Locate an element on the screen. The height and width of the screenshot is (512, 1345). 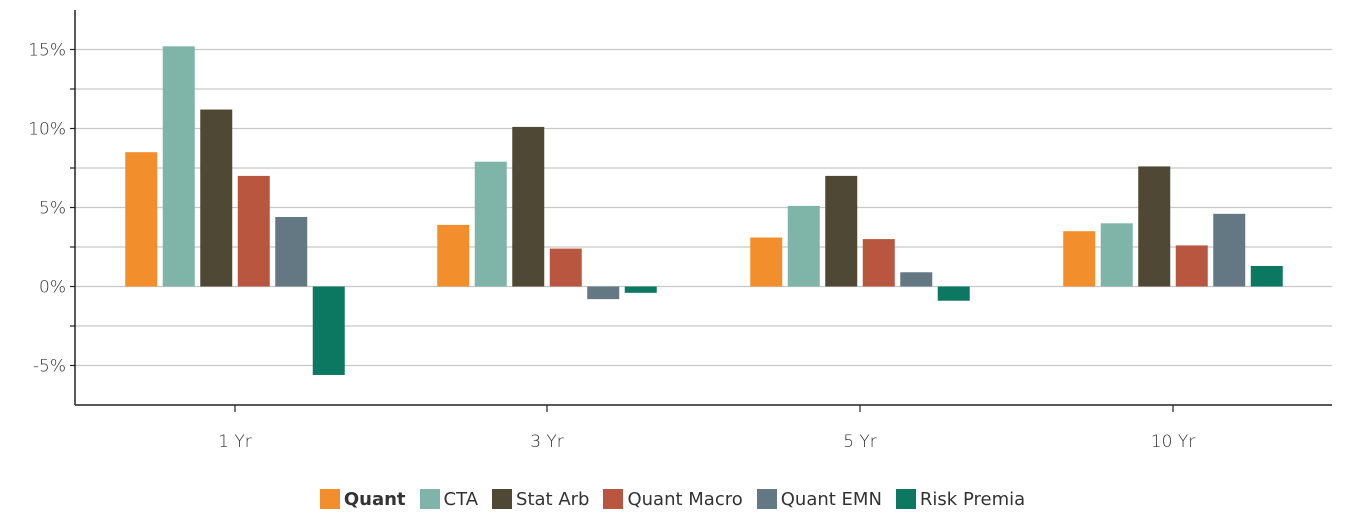
legend-label: Quant EMN is located at coordinates (831, 499).